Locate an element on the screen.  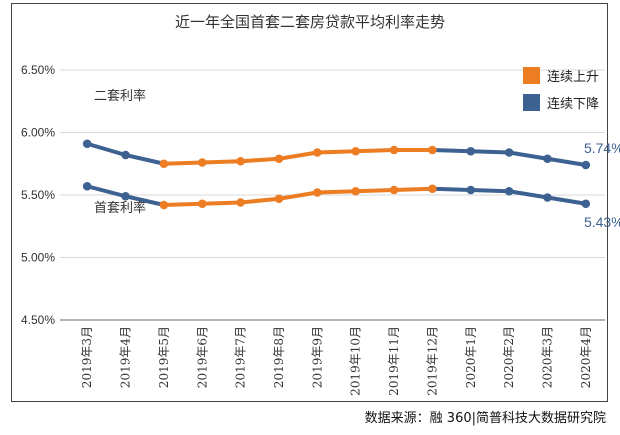
x-tick-label: 2020年4月 is located at coordinates (586, 357).